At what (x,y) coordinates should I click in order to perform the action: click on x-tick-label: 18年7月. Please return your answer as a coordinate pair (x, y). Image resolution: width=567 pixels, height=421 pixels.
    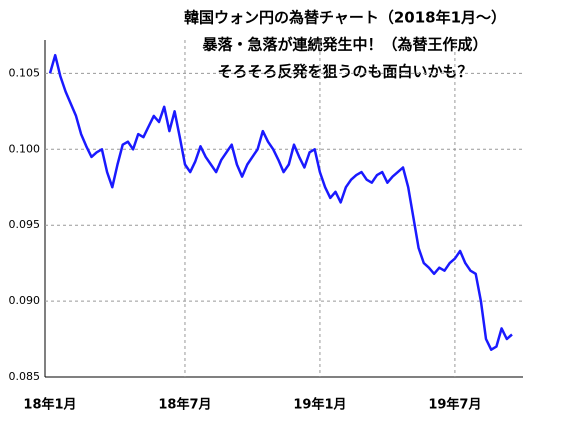
    Looking at the image, I should click on (184, 405).